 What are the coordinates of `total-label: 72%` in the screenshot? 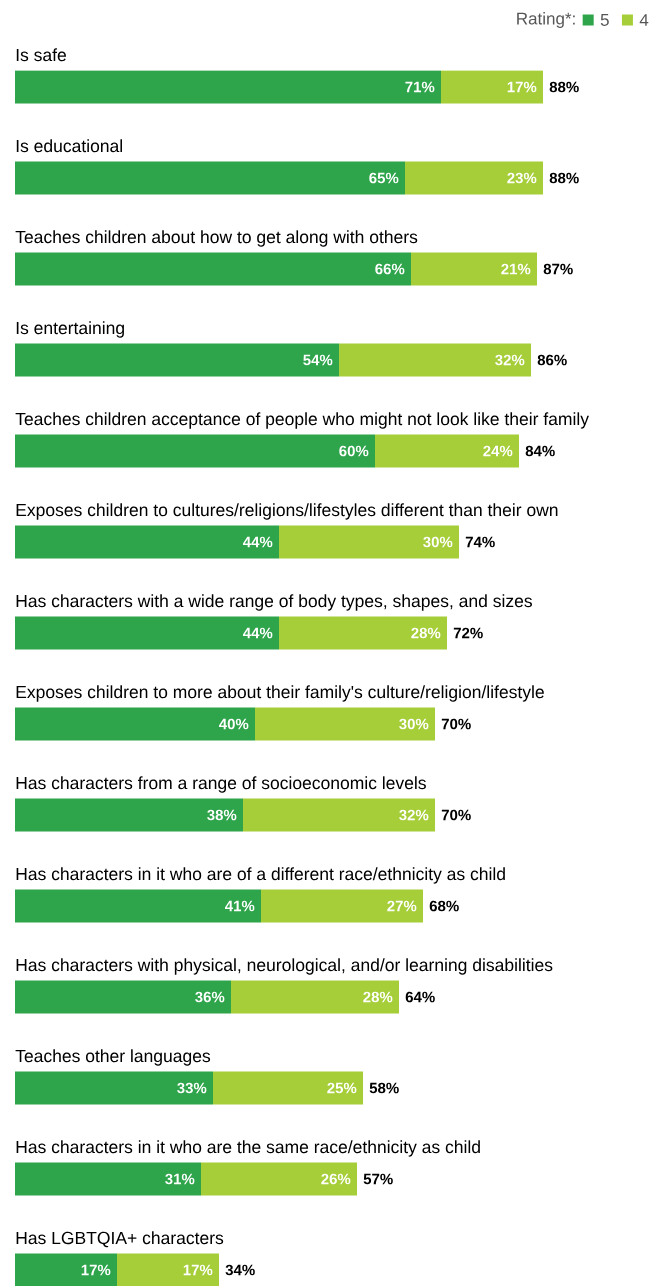 It's located at (468, 633).